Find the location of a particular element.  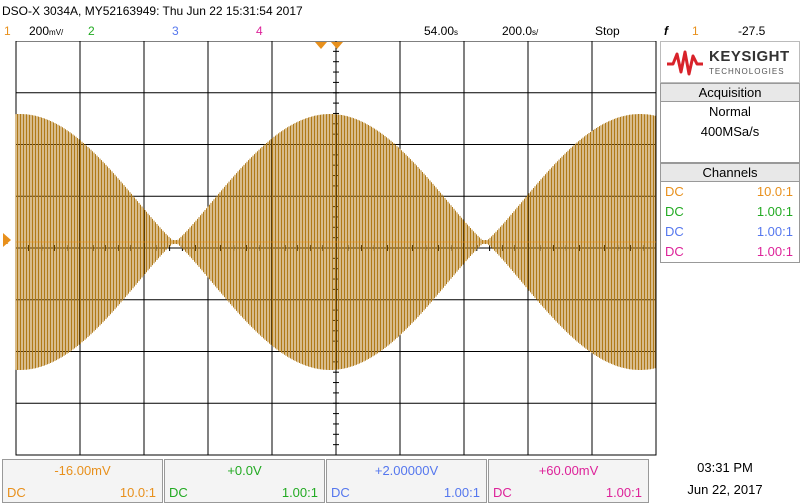

acquisition-panel: Acquisition Normal 400MSa/s is located at coordinates (730, 123).